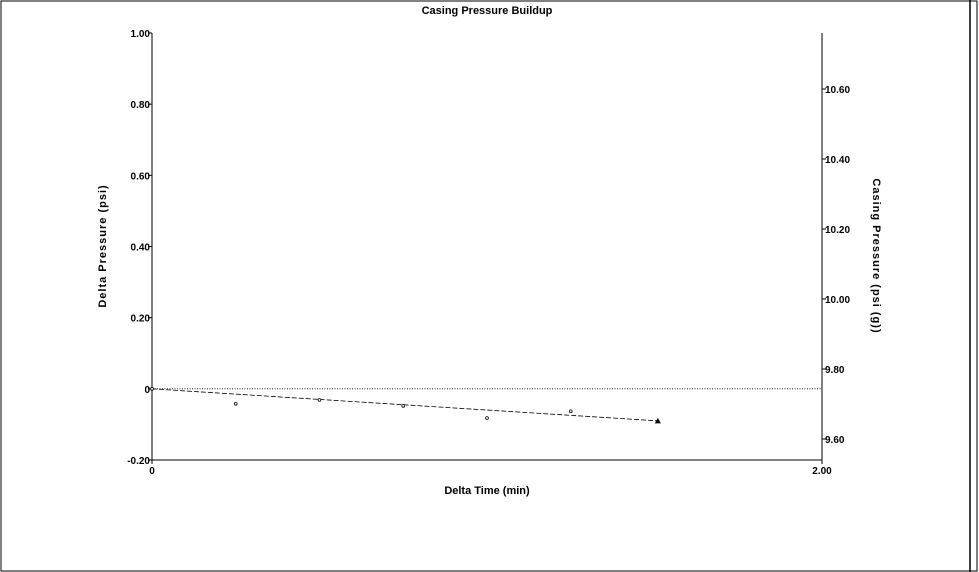 The height and width of the screenshot is (572, 979). Describe the element at coordinates (835, 440) in the screenshot. I see `y2-tick-label: 9.60` at that location.